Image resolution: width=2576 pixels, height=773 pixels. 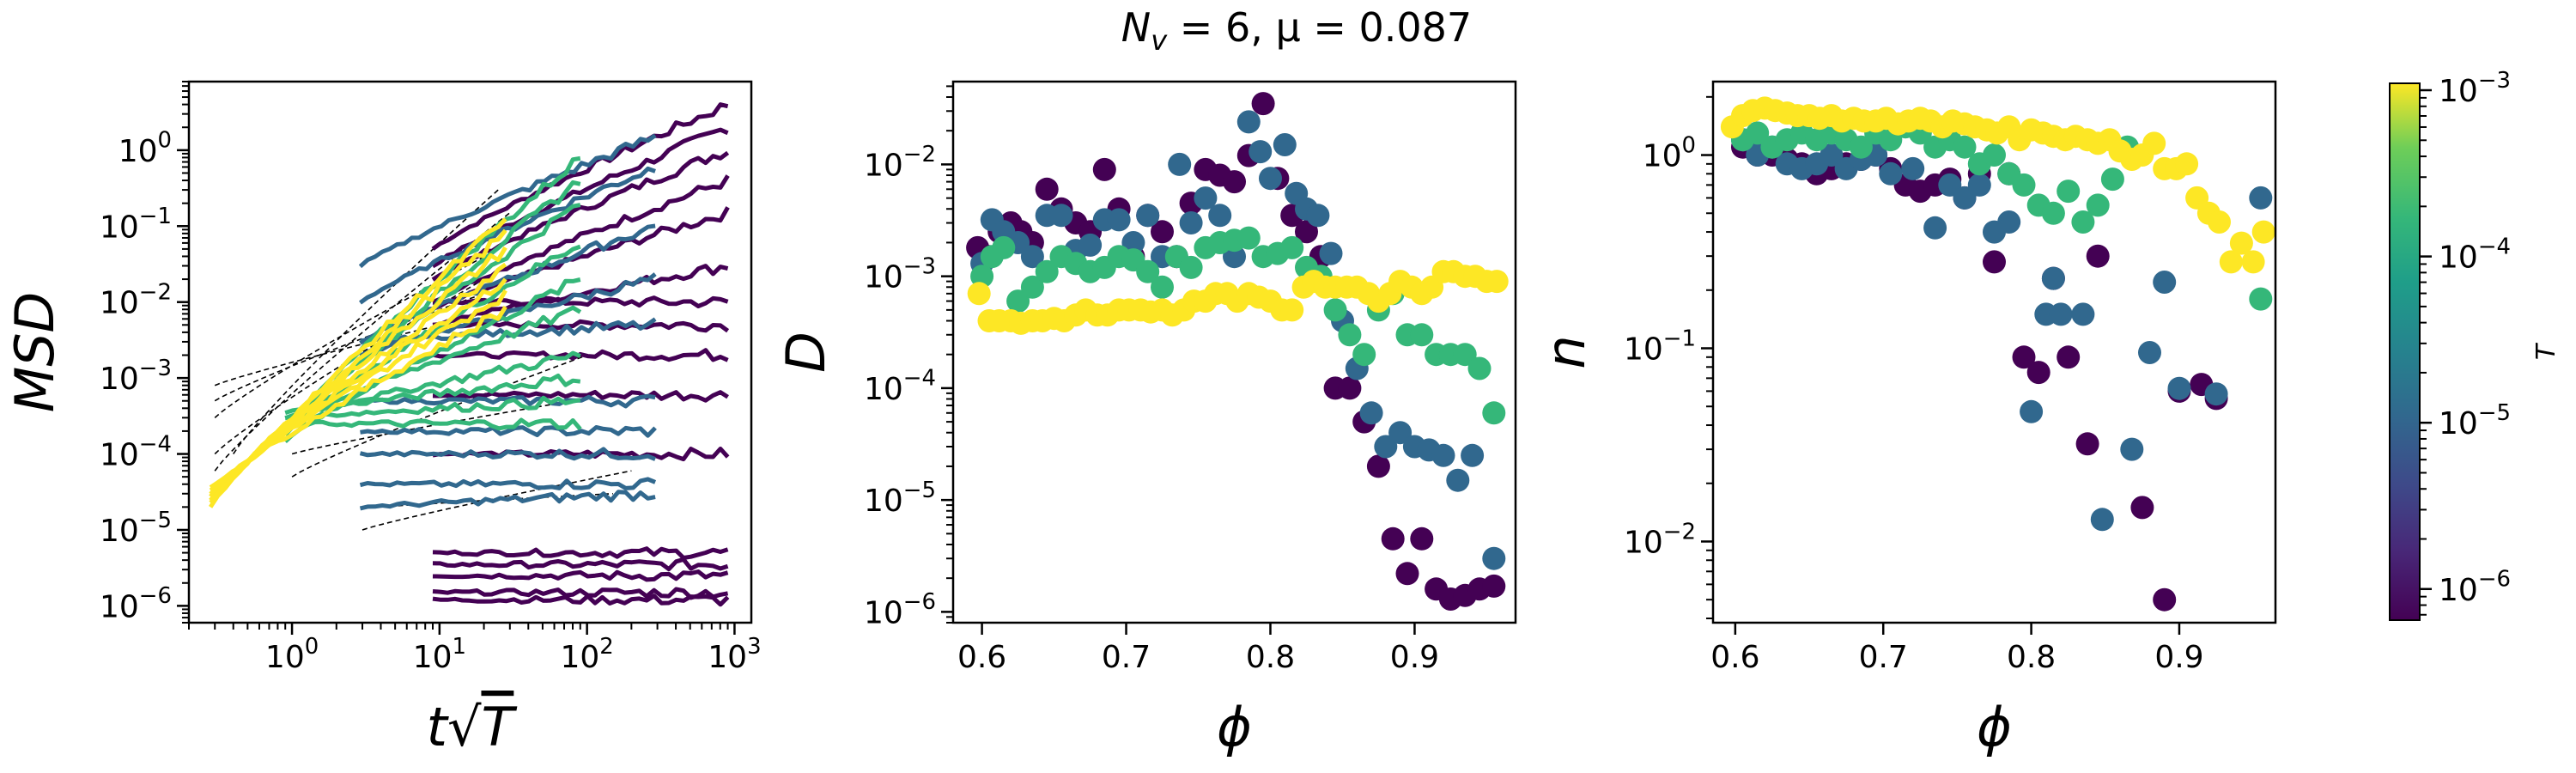 What do you see at coordinates (1415, 657) in the screenshot?
I see `x-tick-label: 0.9` at bounding box center [1415, 657].